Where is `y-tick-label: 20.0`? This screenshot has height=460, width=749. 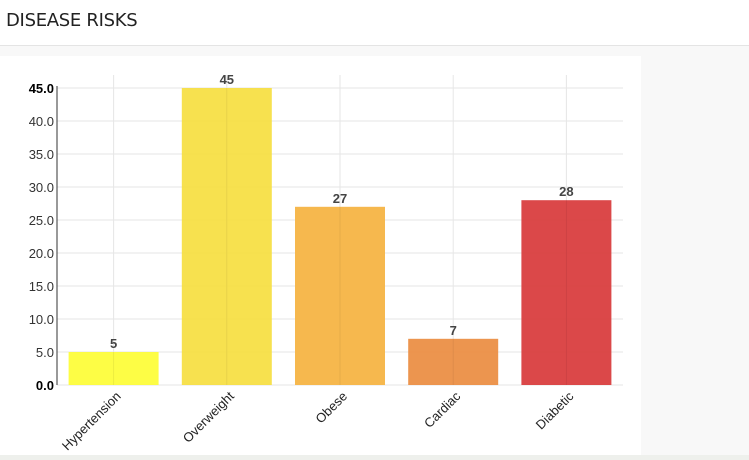 y-tick-label: 20.0 is located at coordinates (41, 253).